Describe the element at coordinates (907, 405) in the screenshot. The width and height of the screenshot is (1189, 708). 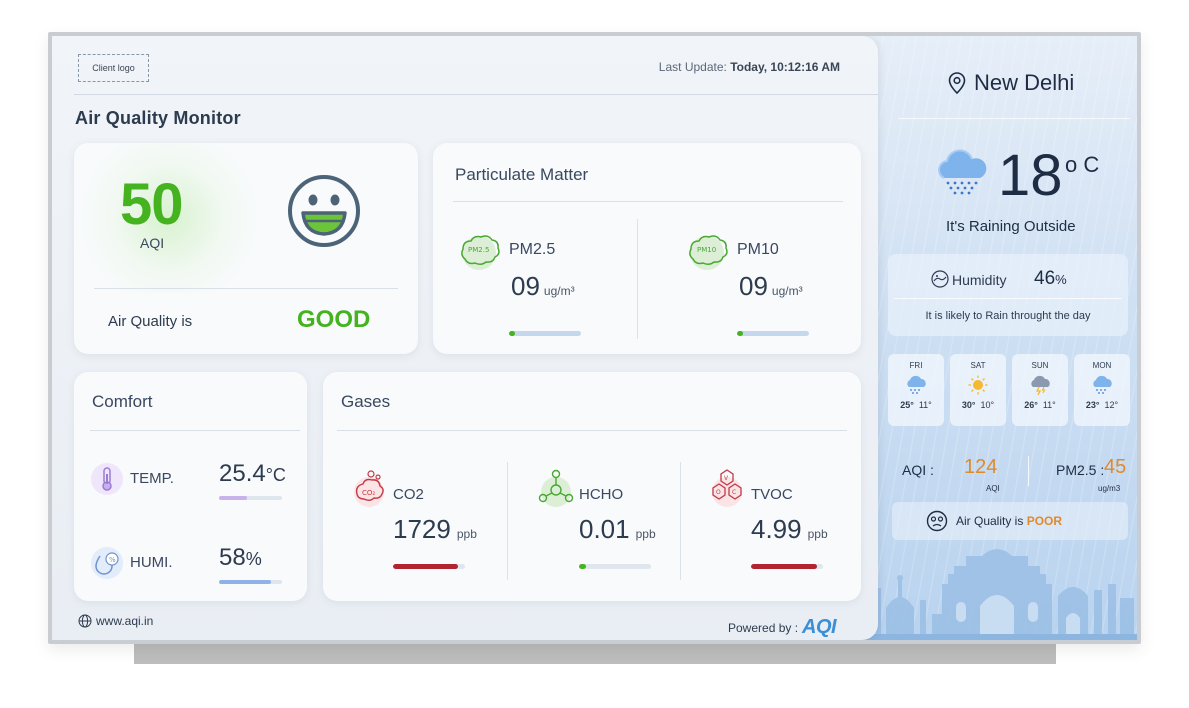
I see `forecast-high: 25°` at that location.